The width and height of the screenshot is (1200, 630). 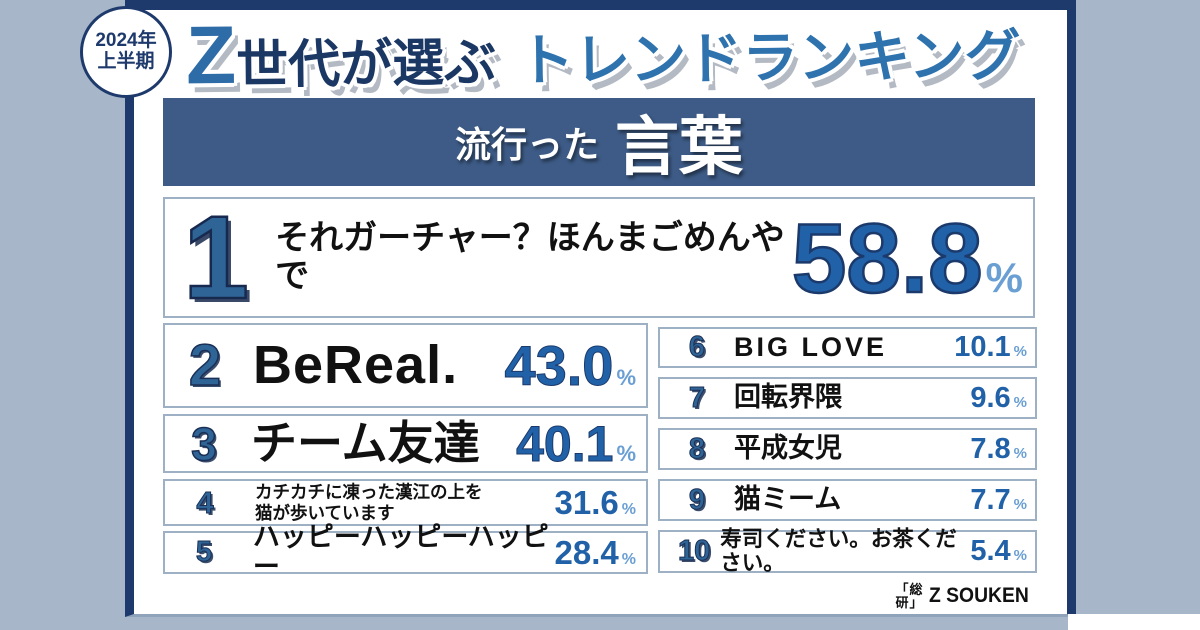 What do you see at coordinates (526, 144) in the screenshot?
I see `banner-prefix: 流行った` at bounding box center [526, 144].